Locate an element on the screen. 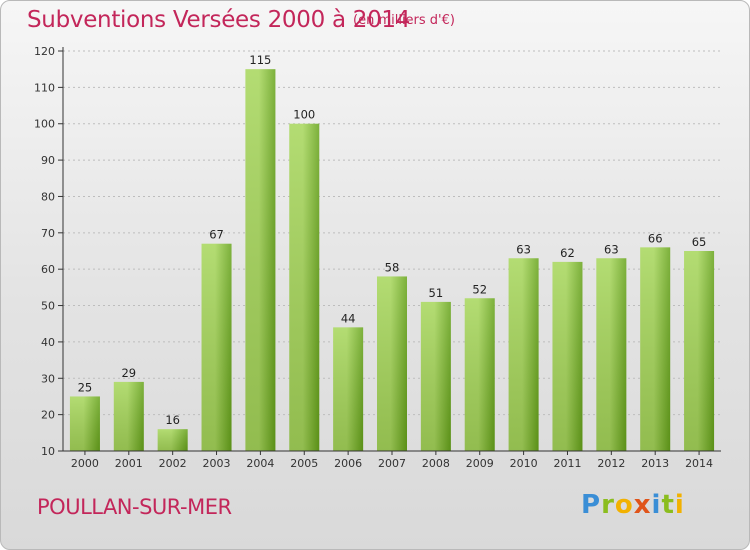 The image size is (750, 550). y-tick-label: 40 is located at coordinates (48, 342).